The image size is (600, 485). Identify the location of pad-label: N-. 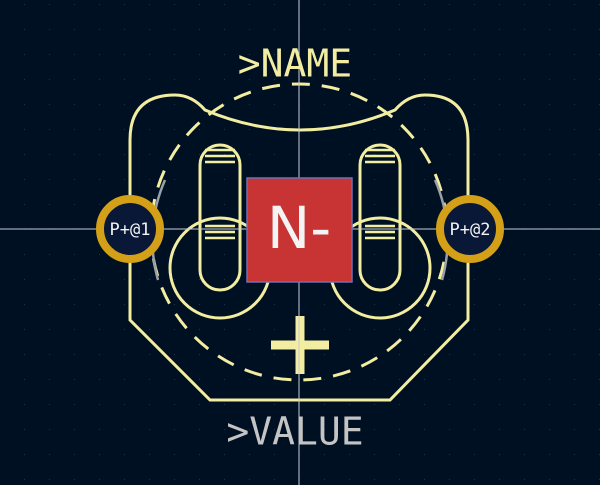
(299, 228).